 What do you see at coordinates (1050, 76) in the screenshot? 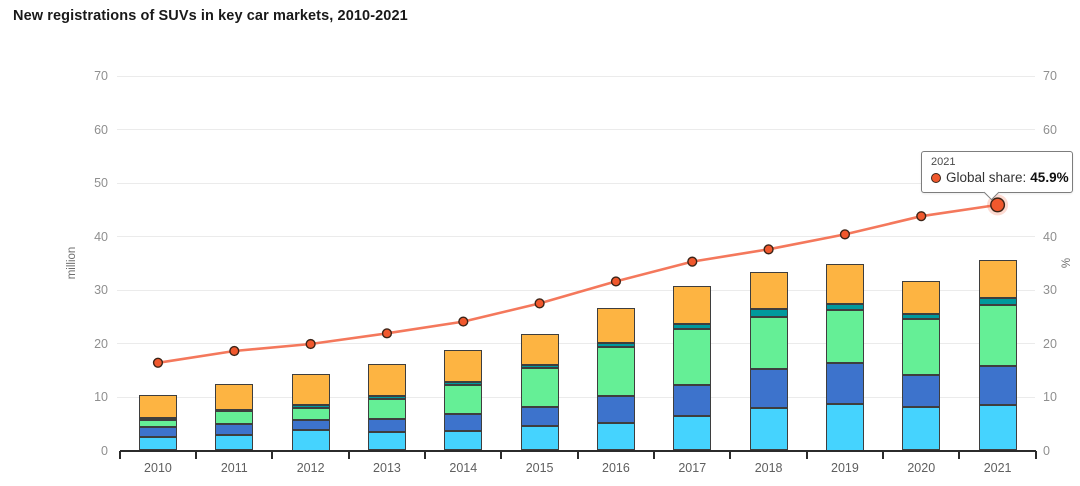
I see `y-axis-right-tick-70: 70` at bounding box center [1050, 76].